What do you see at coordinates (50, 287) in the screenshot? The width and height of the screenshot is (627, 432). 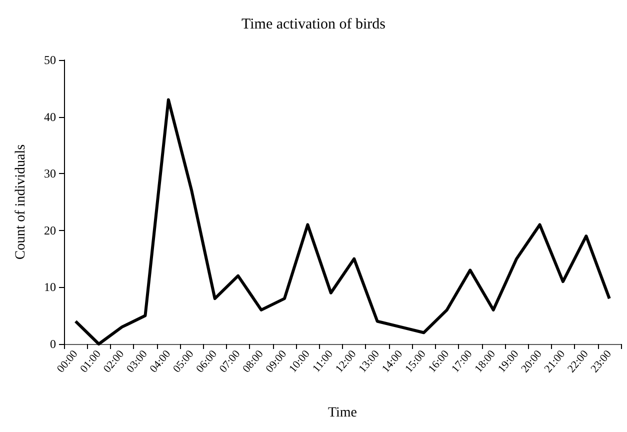 I see `y-tick-label: 10` at bounding box center [50, 287].